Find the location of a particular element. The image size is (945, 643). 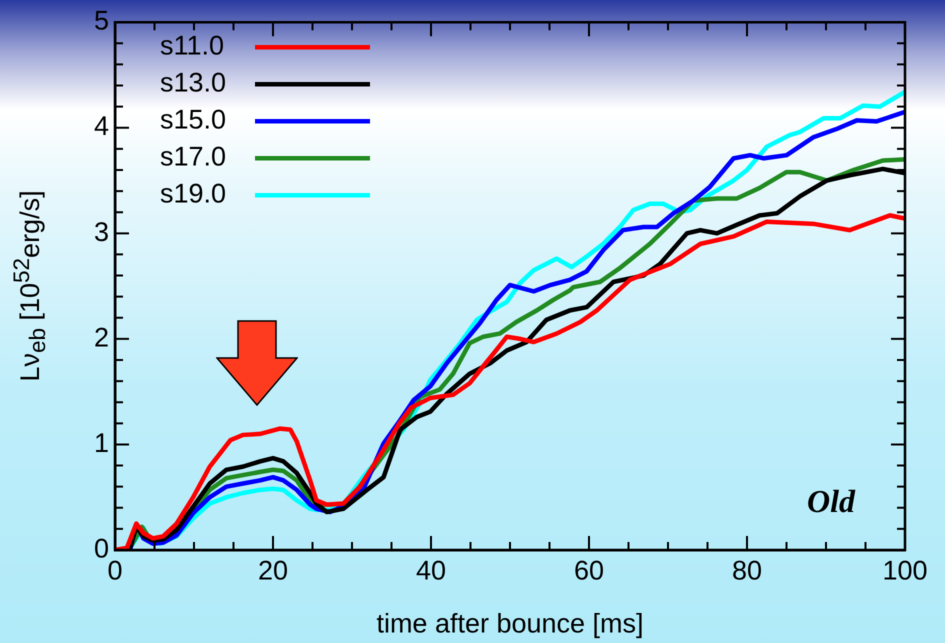

legend-label: s19.0 is located at coordinates (193, 193).